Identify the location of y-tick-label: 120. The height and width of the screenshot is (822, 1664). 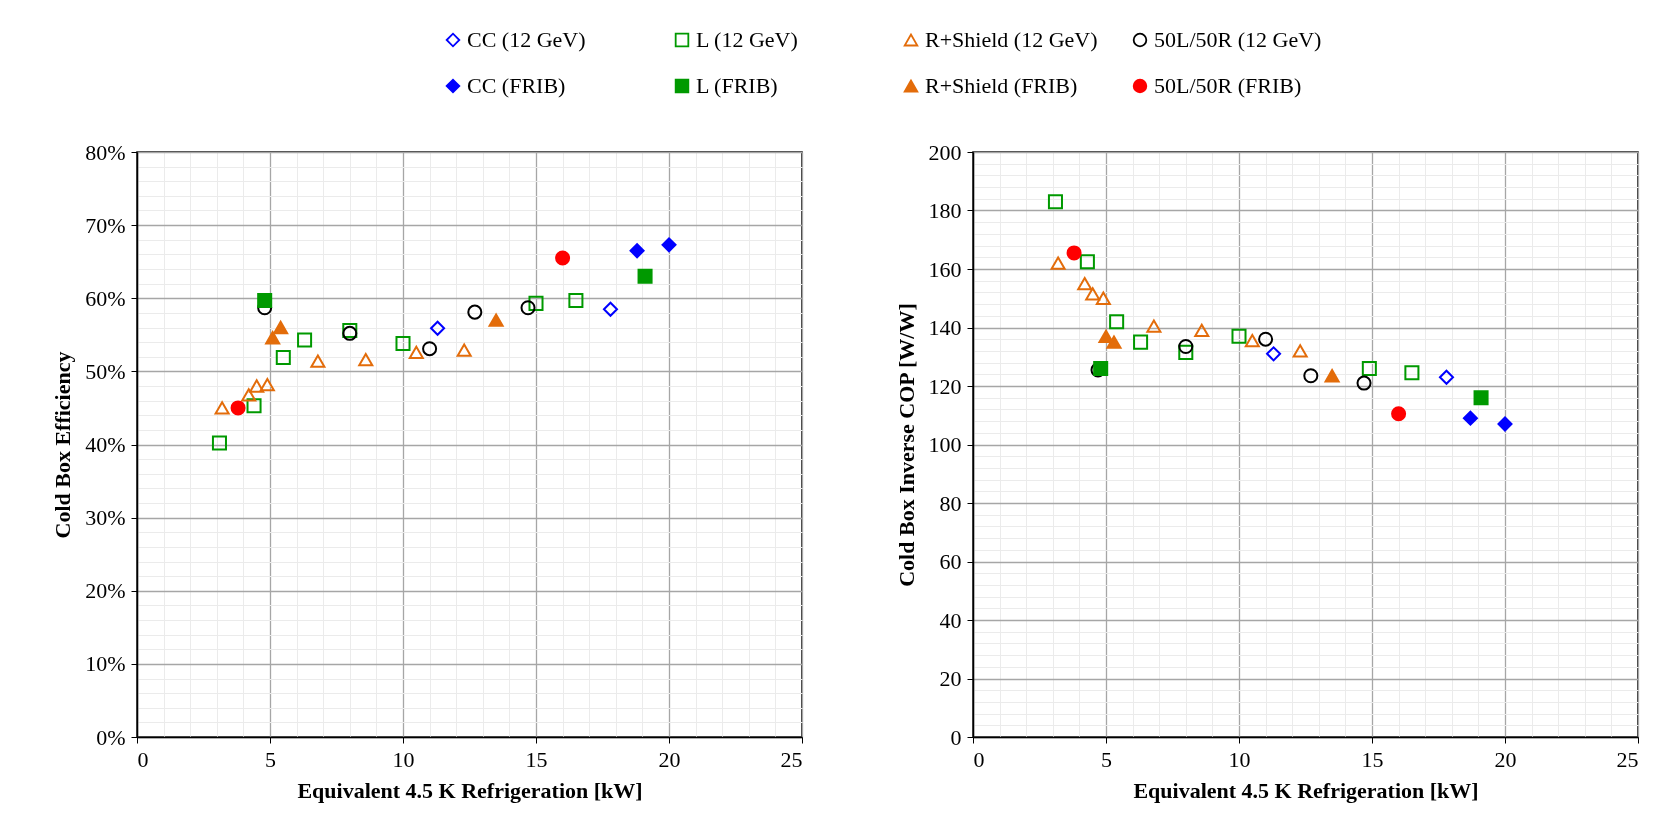
(945, 386).